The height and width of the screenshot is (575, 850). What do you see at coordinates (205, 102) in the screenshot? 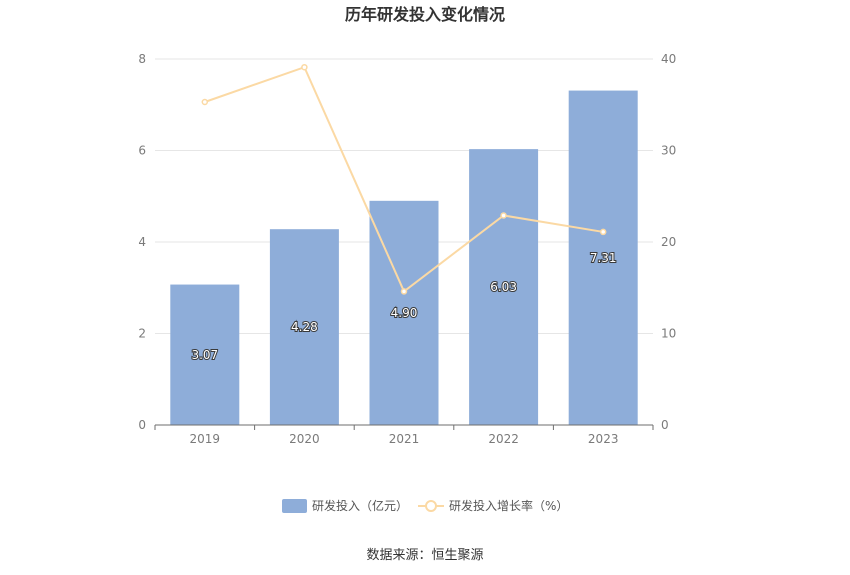
I see `growth-rate-point-2019` at bounding box center [205, 102].